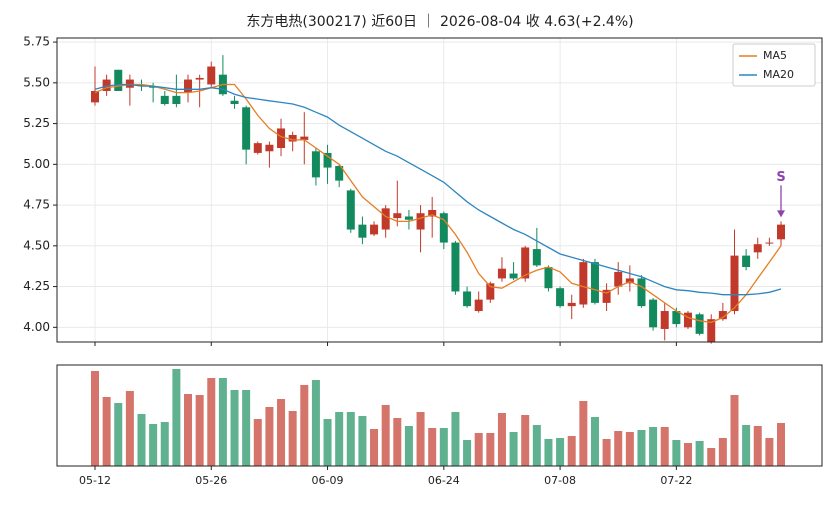 The height and width of the screenshot is (506, 836). Describe the element at coordinates (36, 82) in the screenshot. I see `y-tick-label: 5.50` at that location.